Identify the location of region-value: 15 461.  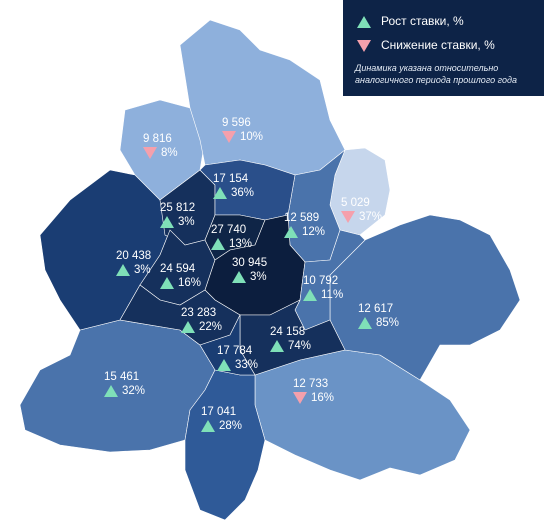
(122, 377).